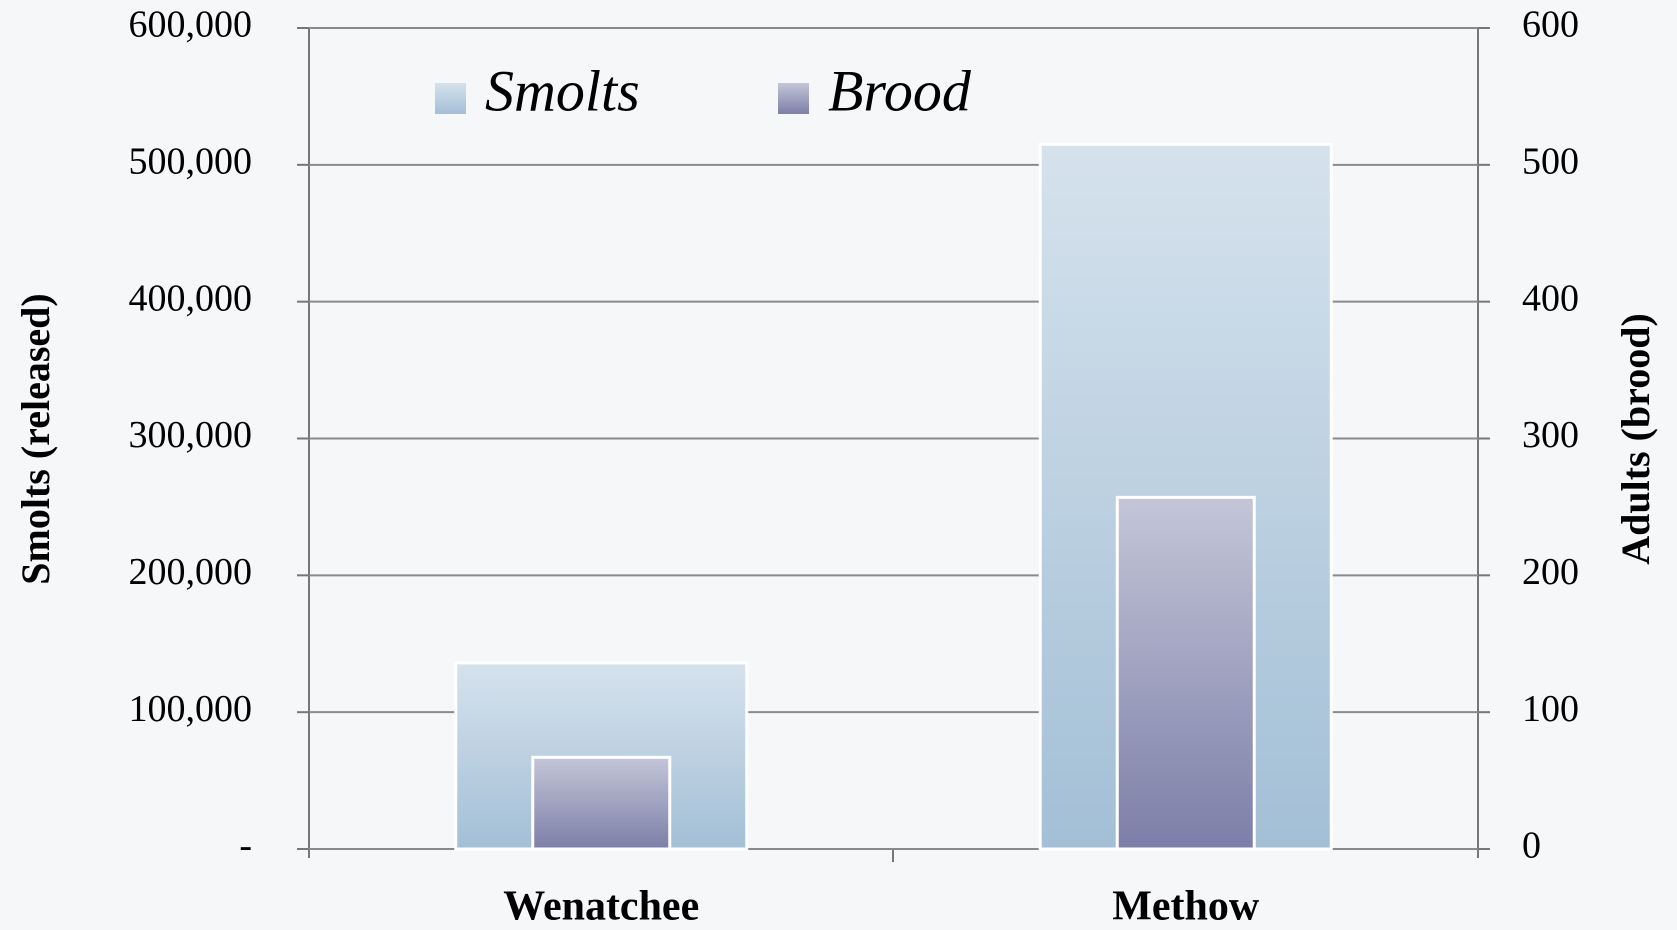  I want to click on y-tick-label: 500,000, so click(191, 162).